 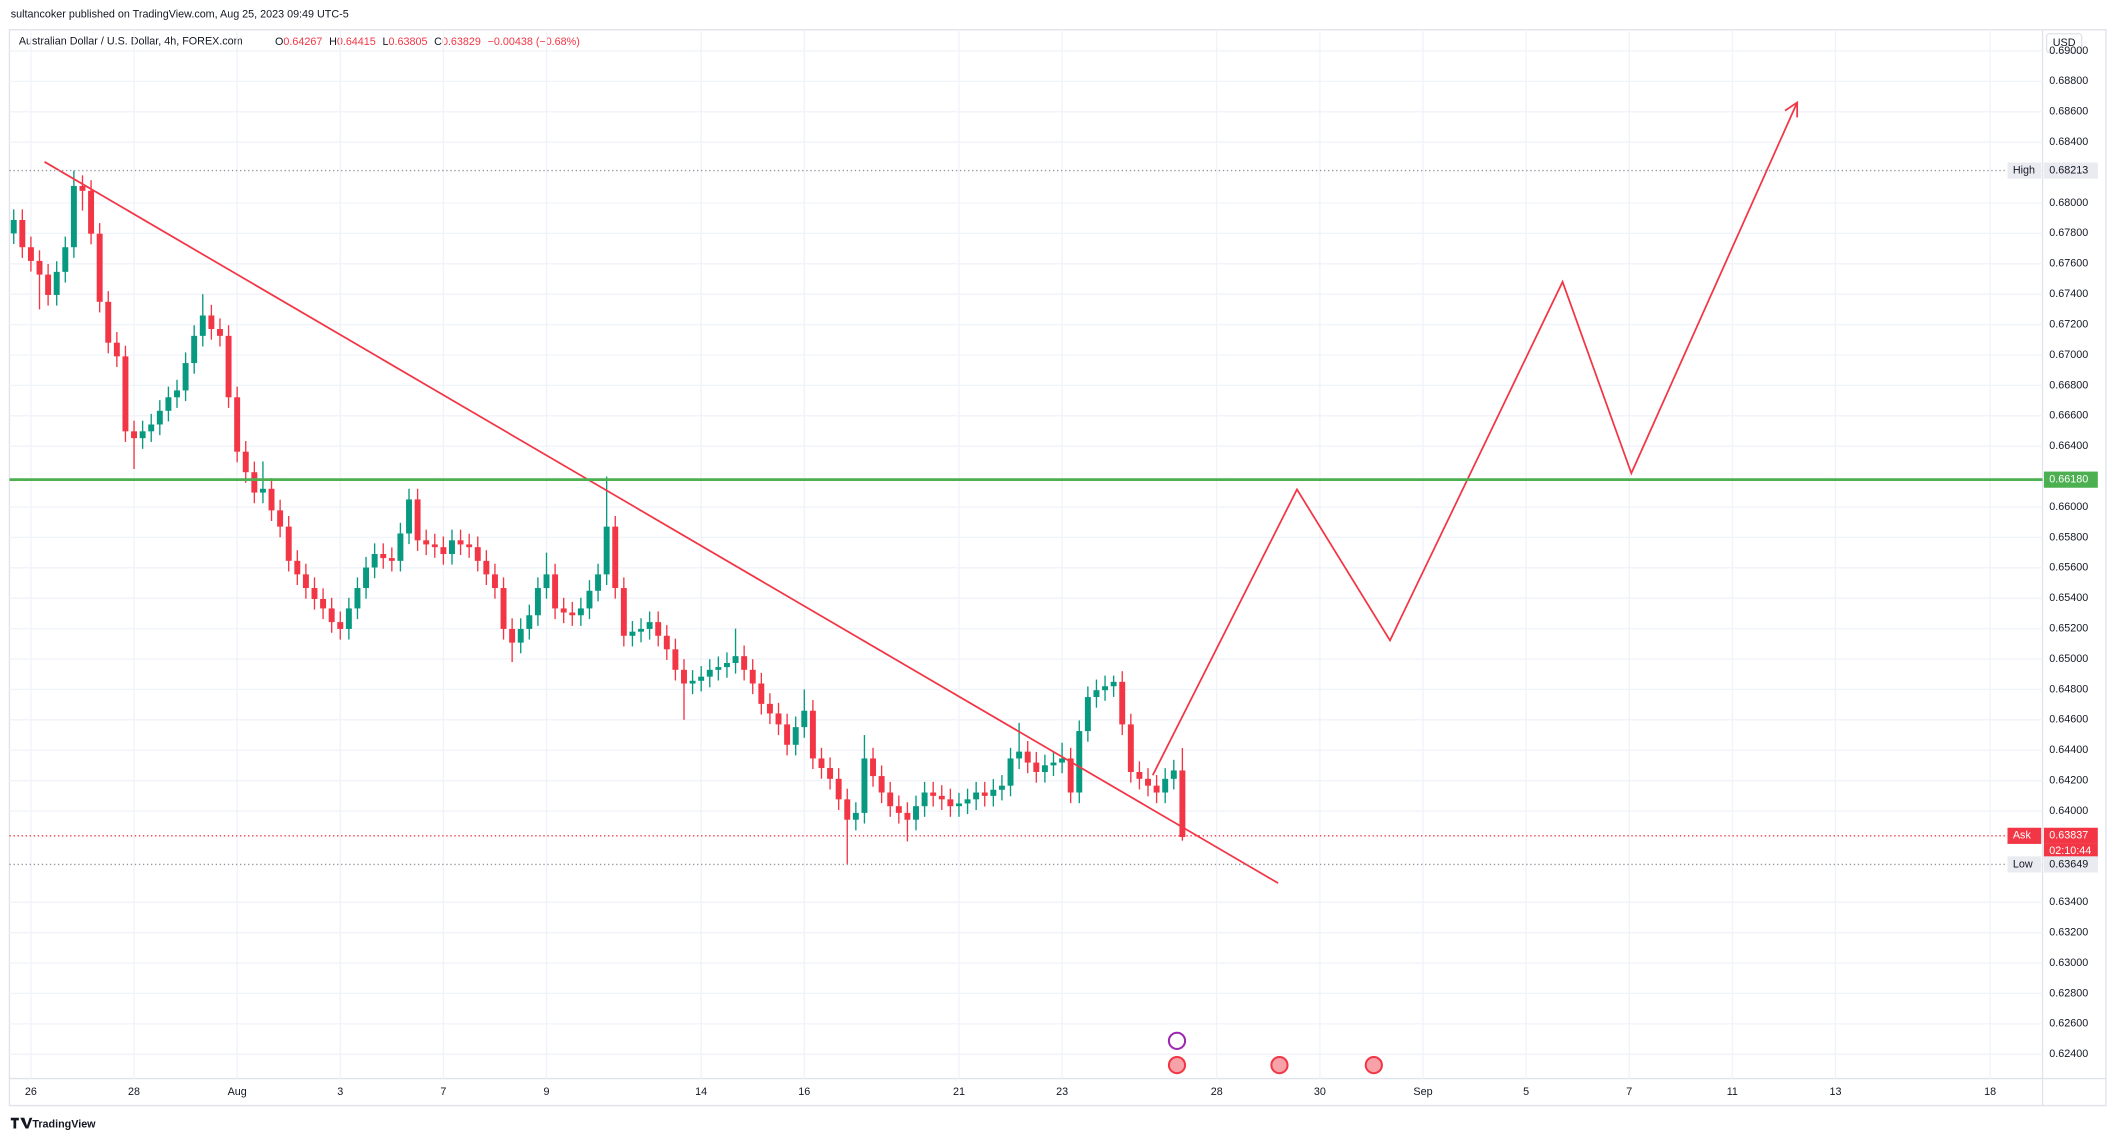 I want to click on y-tick-label: 0.64200, so click(x=2068, y=780).